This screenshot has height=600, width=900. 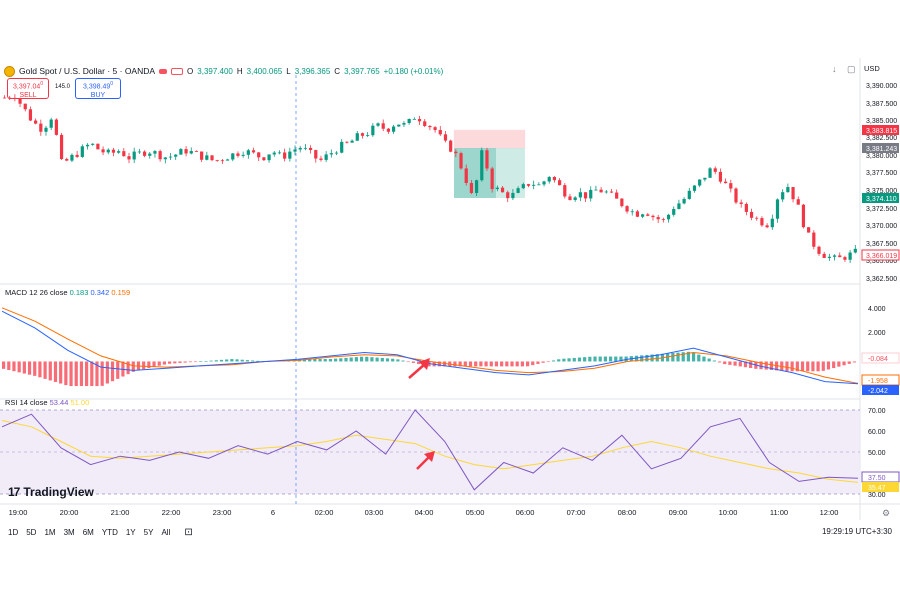 What do you see at coordinates (362, 71) in the screenshot?
I see `close-value: 3,397.765` at bounding box center [362, 71].